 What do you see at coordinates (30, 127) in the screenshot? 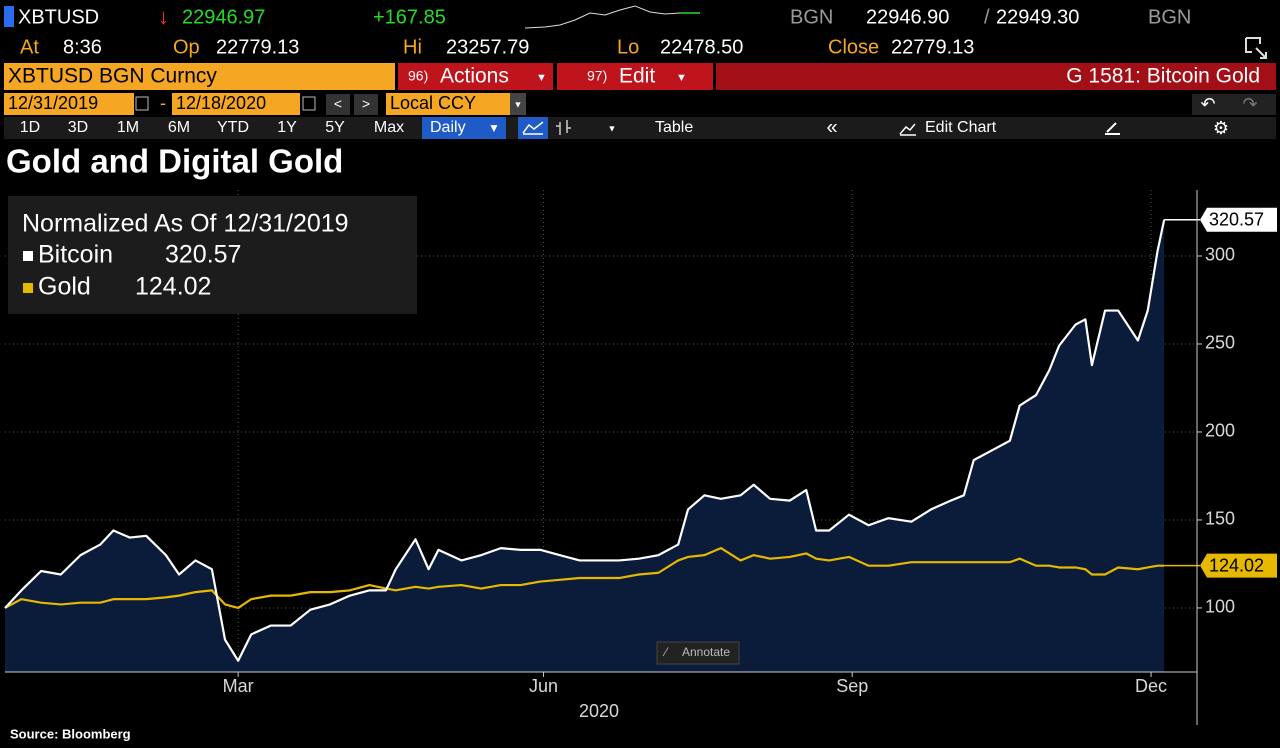
I see `period-button: 1D` at bounding box center [30, 127].